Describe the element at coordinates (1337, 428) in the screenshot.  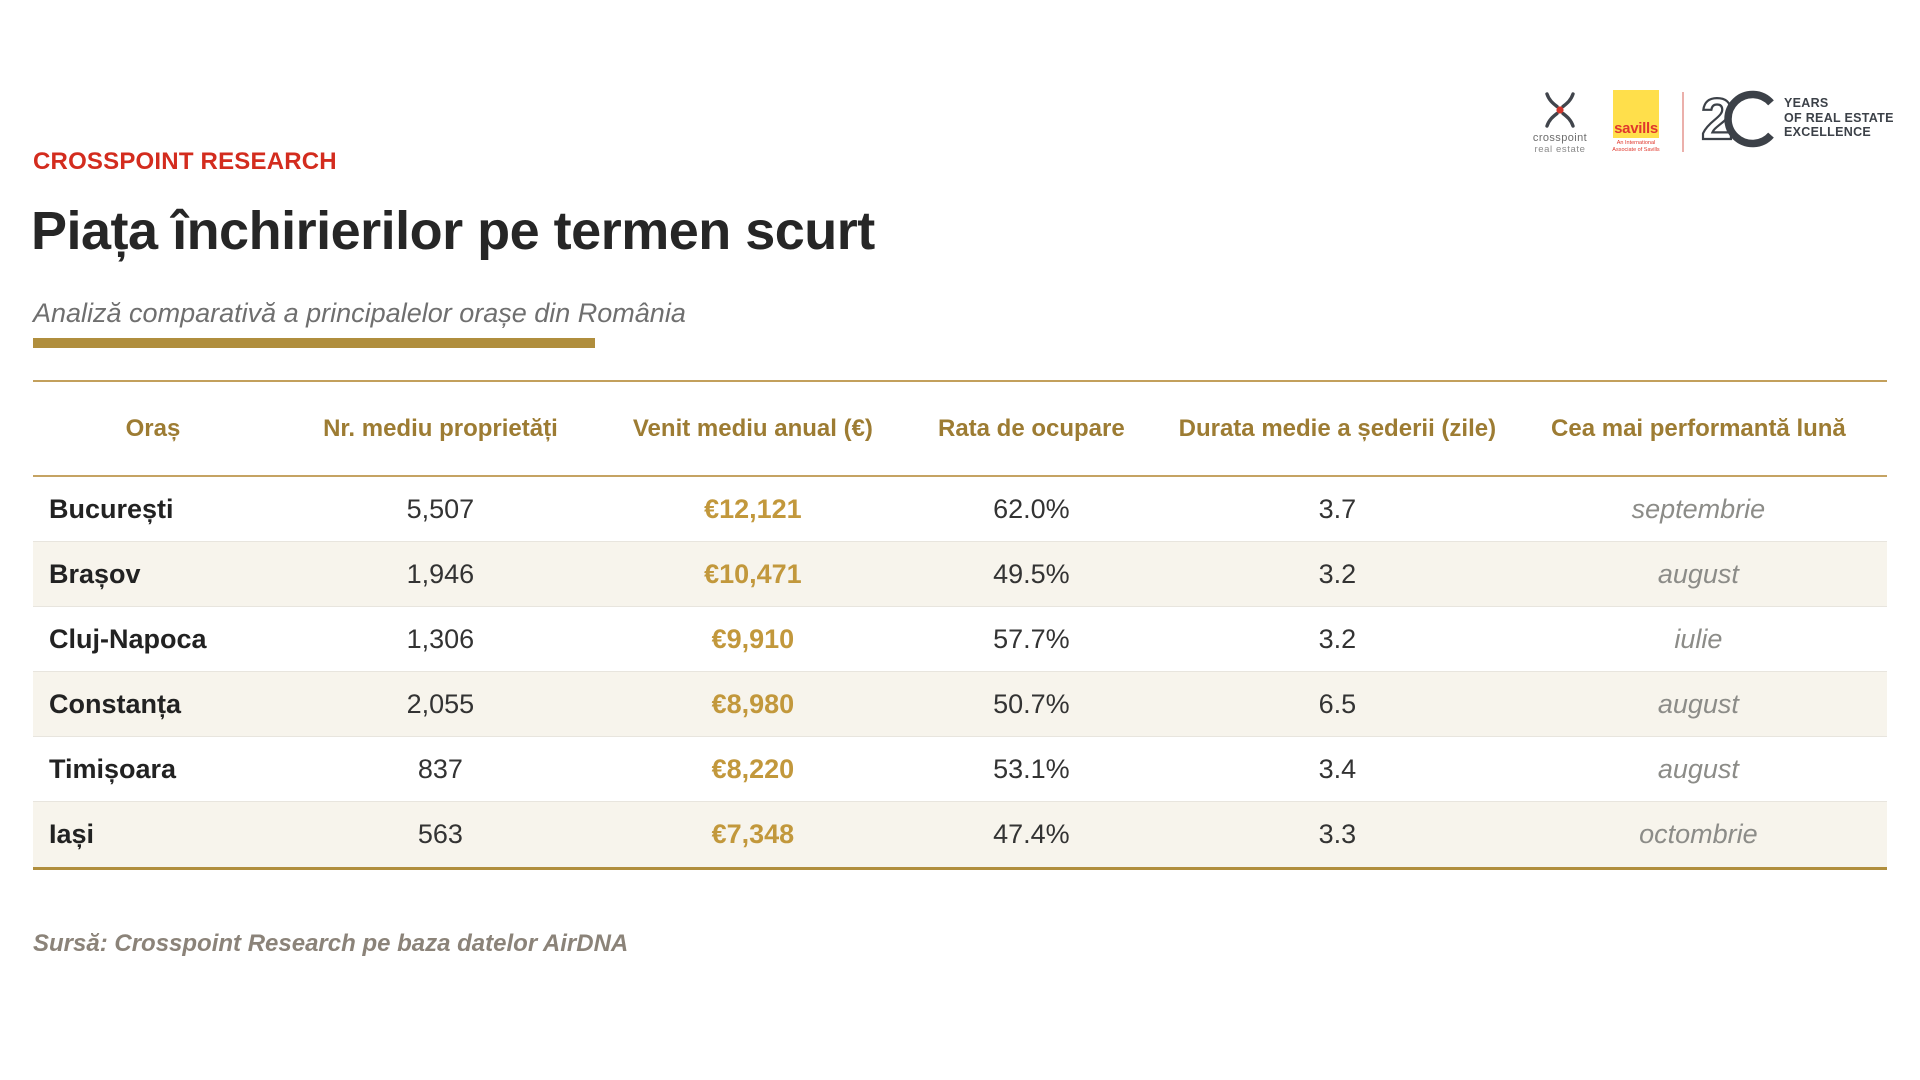
I see `column-header-stay: Durata medie a șederii (zile)` at that location.